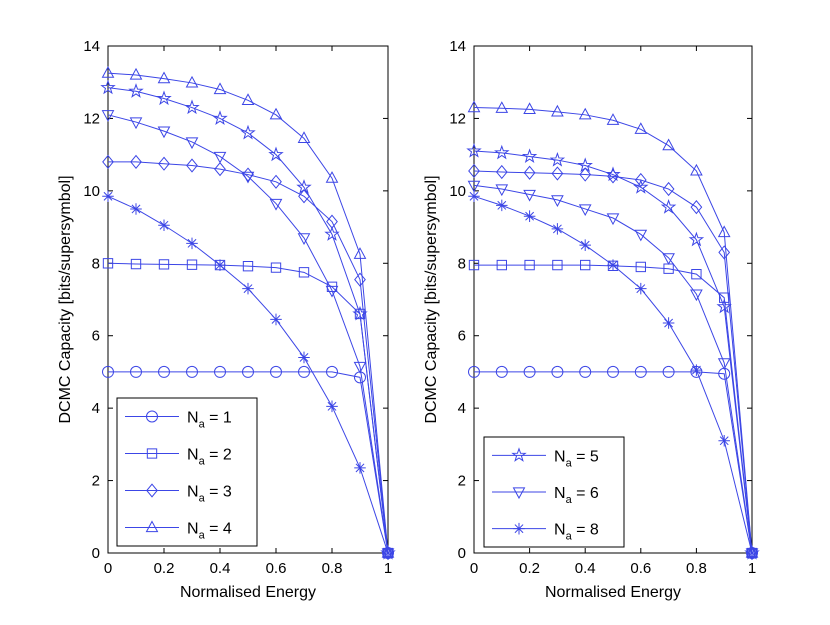  What do you see at coordinates (585, 568) in the screenshot?
I see `x-tick-label: 0.4` at bounding box center [585, 568].